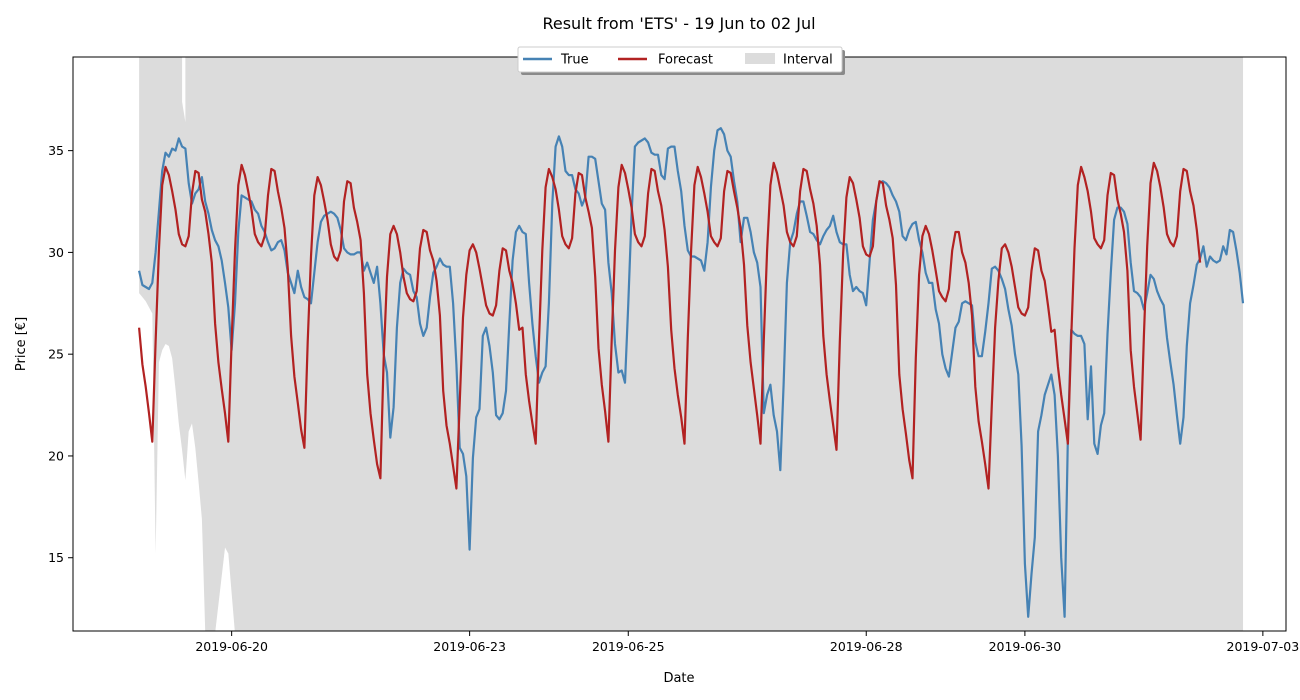  I want to click on y-axis-ticks: 15 20 25 30 35, so click(60, 354).